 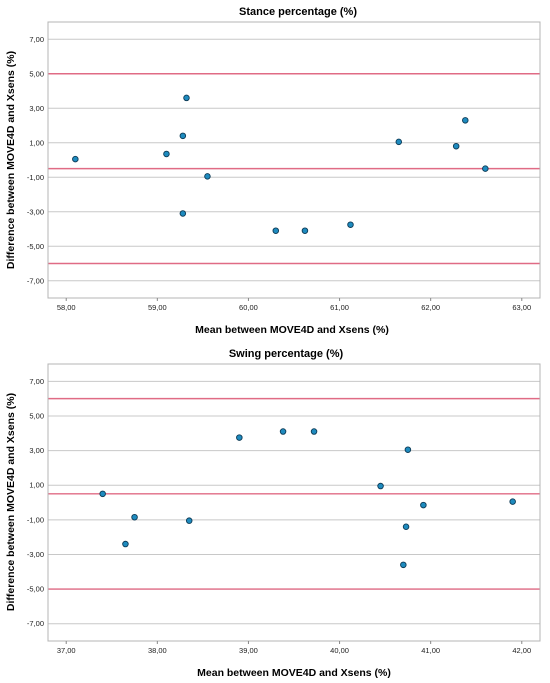 What do you see at coordinates (430, 307) in the screenshot?
I see `x-tick-label: 62,00` at bounding box center [430, 307].